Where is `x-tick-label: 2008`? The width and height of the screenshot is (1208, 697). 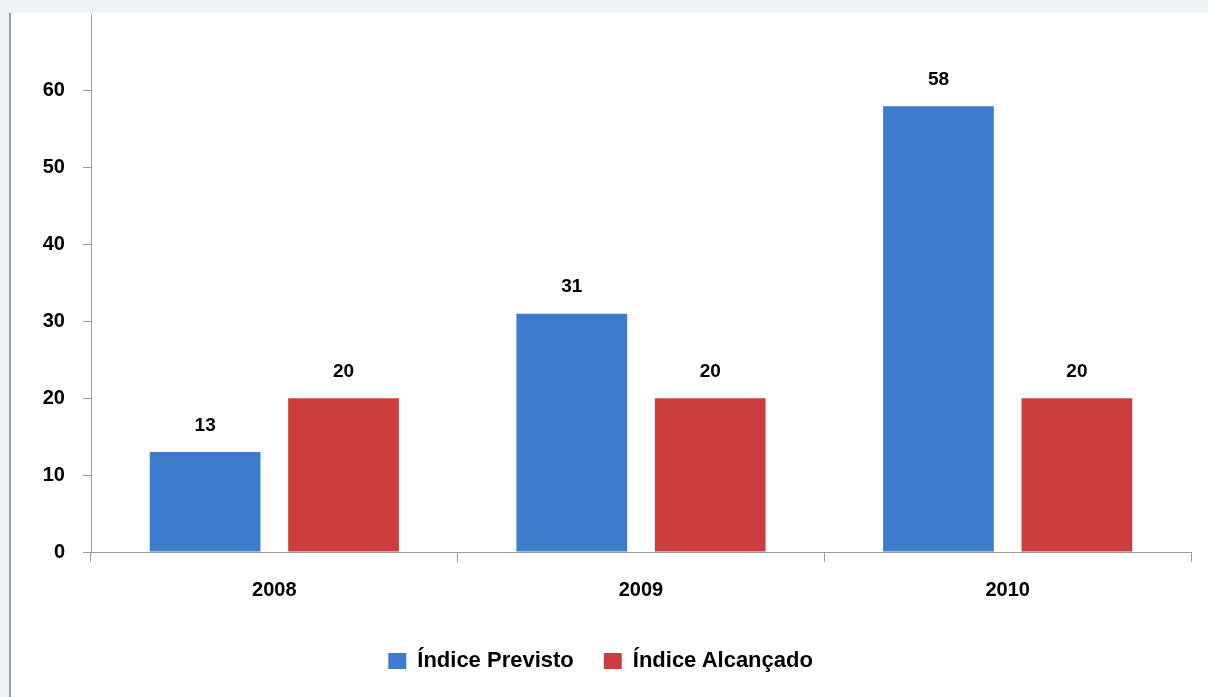 x-tick-label: 2008 is located at coordinates (274, 588).